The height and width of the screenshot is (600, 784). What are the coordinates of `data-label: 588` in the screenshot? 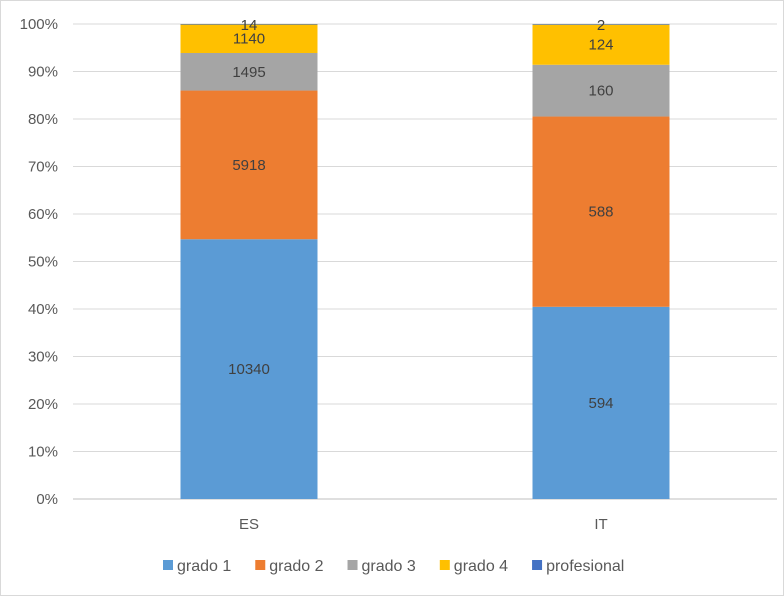 It's located at (600, 212).